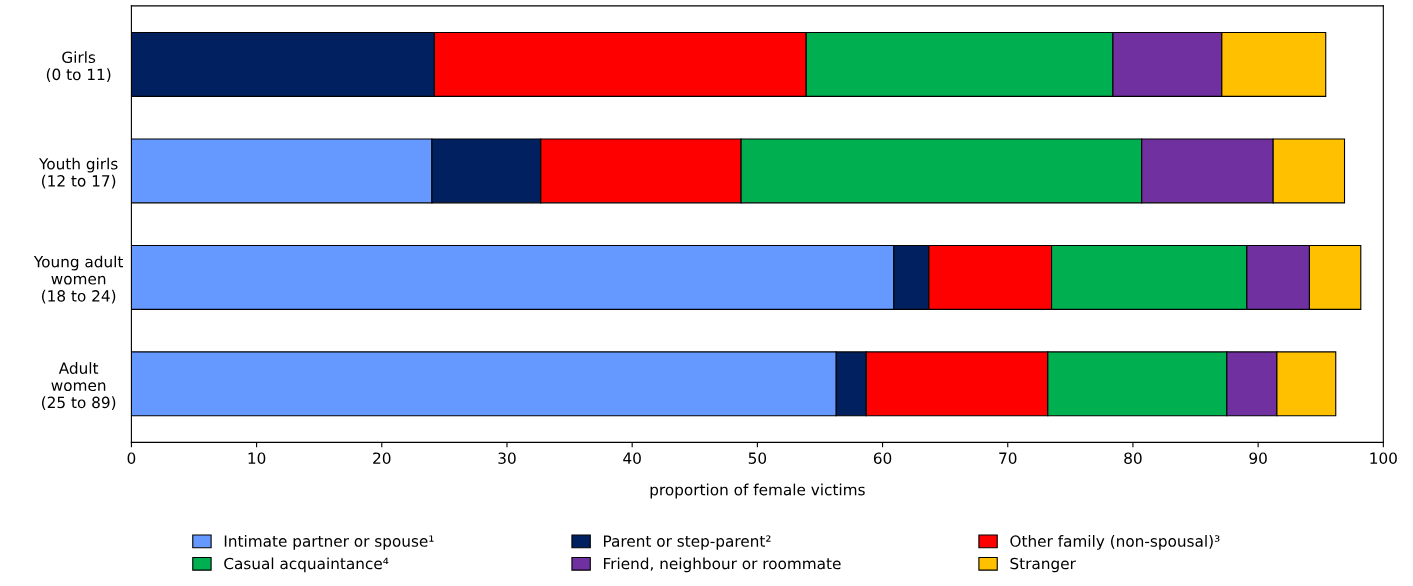 Image resolution: width=1413 pixels, height=586 pixels. I want to click on x-tick-label: 80, so click(1133, 458).